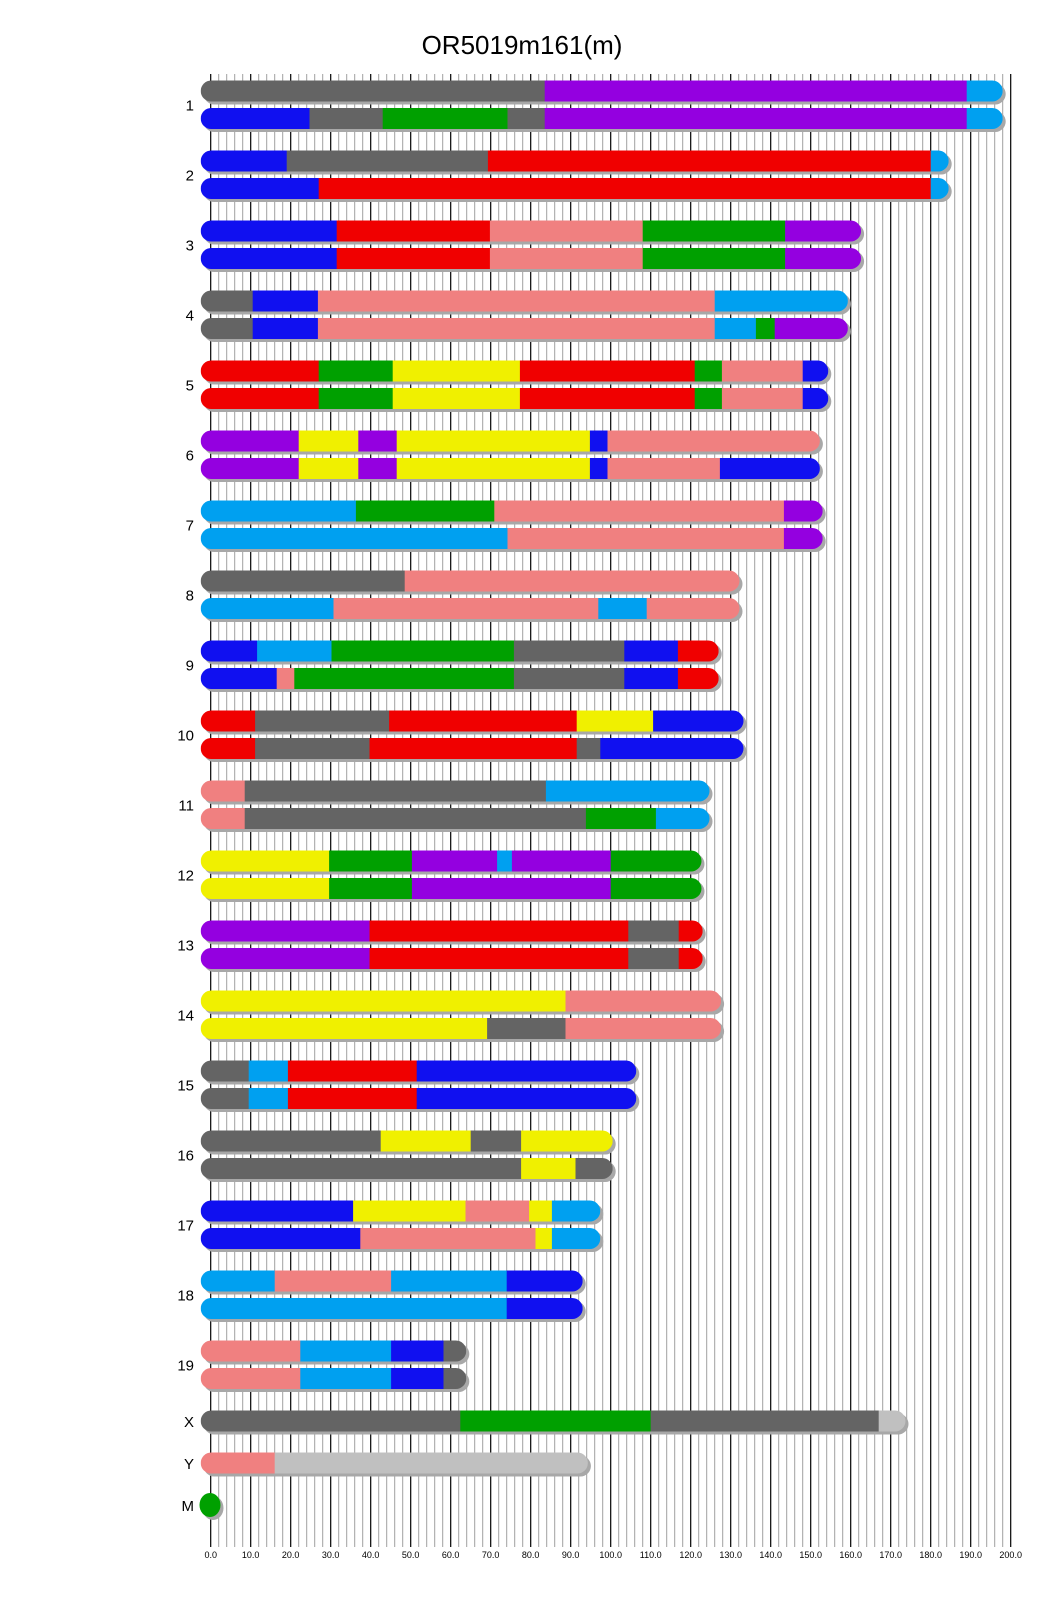 The width and height of the screenshot is (1040, 1616). What do you see at coordinates (610, 1555) in the screenshot?
I see `x-tick-label: 100.0` at bounding box center [610, 1555].